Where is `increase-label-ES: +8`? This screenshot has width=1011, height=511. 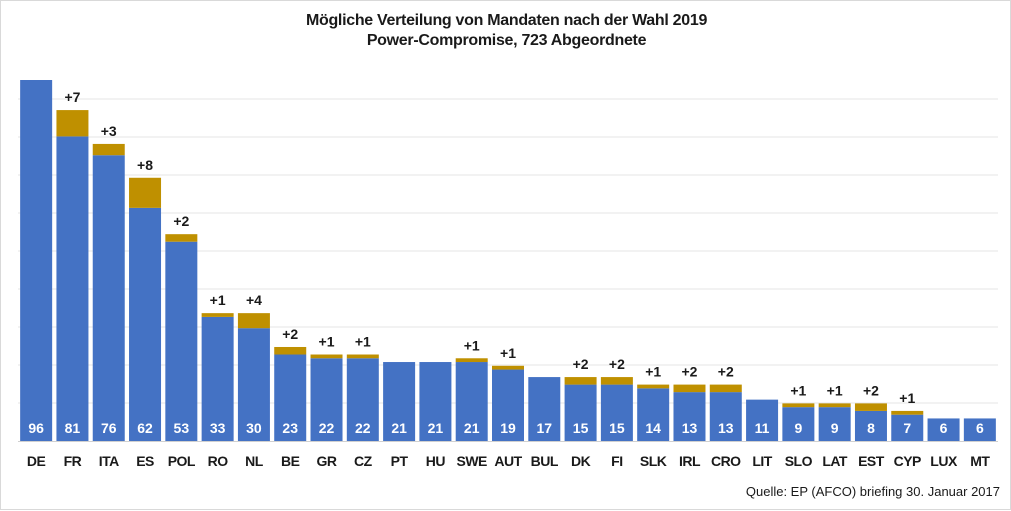 increase-label-ES: +8 is located at coordinates (145, 165).